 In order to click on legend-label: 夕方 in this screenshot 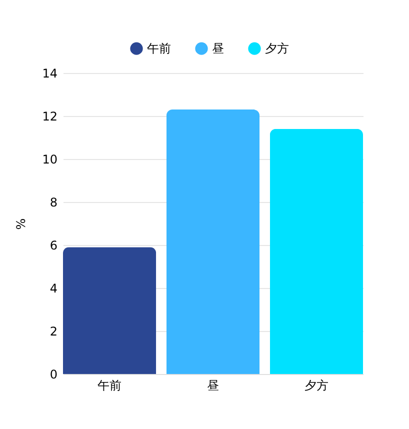, I will do `click(277, 49)`.